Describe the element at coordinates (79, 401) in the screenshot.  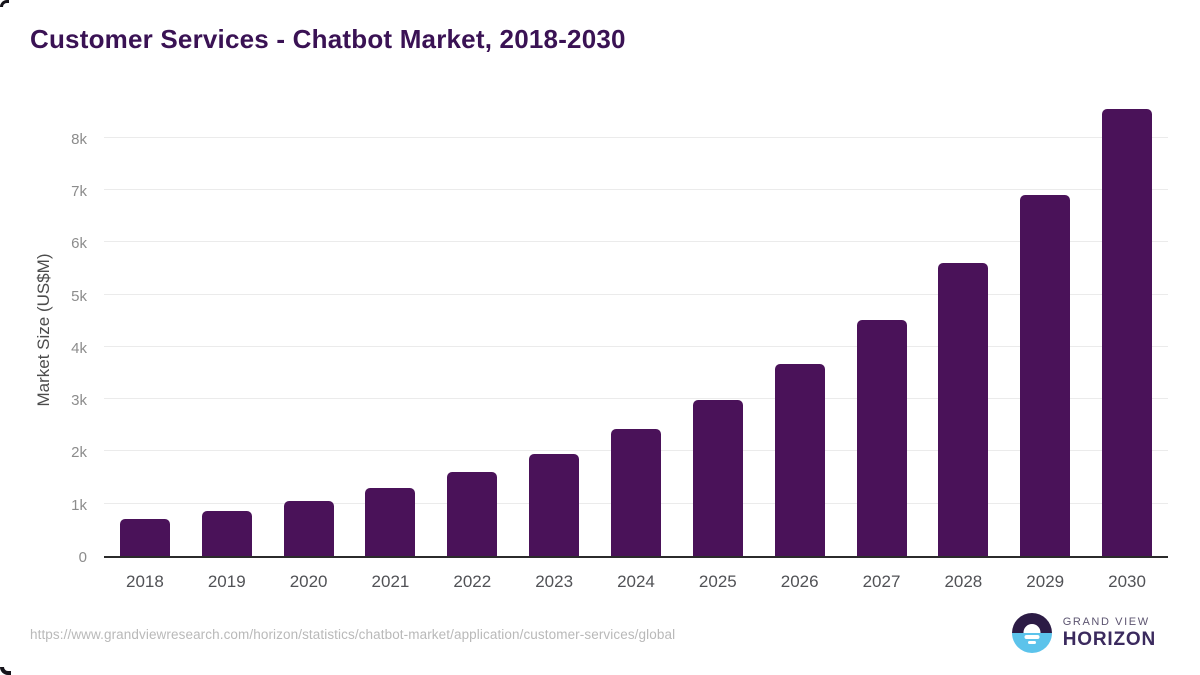
I see `y-tick-label: 3k` at that location.